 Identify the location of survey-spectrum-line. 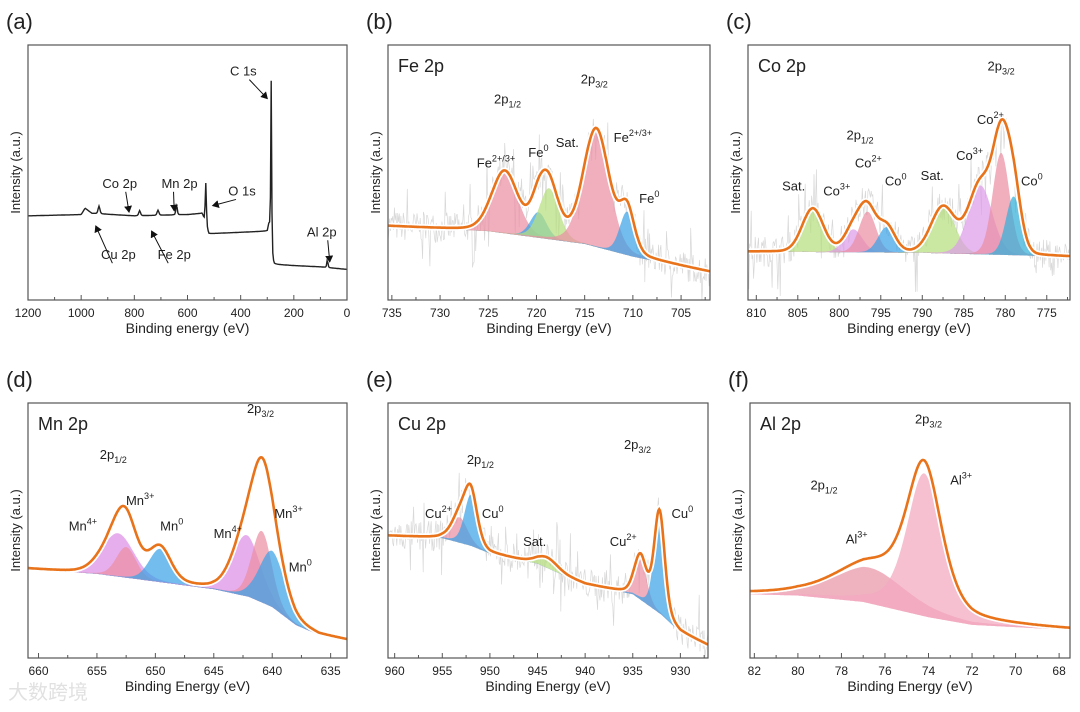
(187, 175).